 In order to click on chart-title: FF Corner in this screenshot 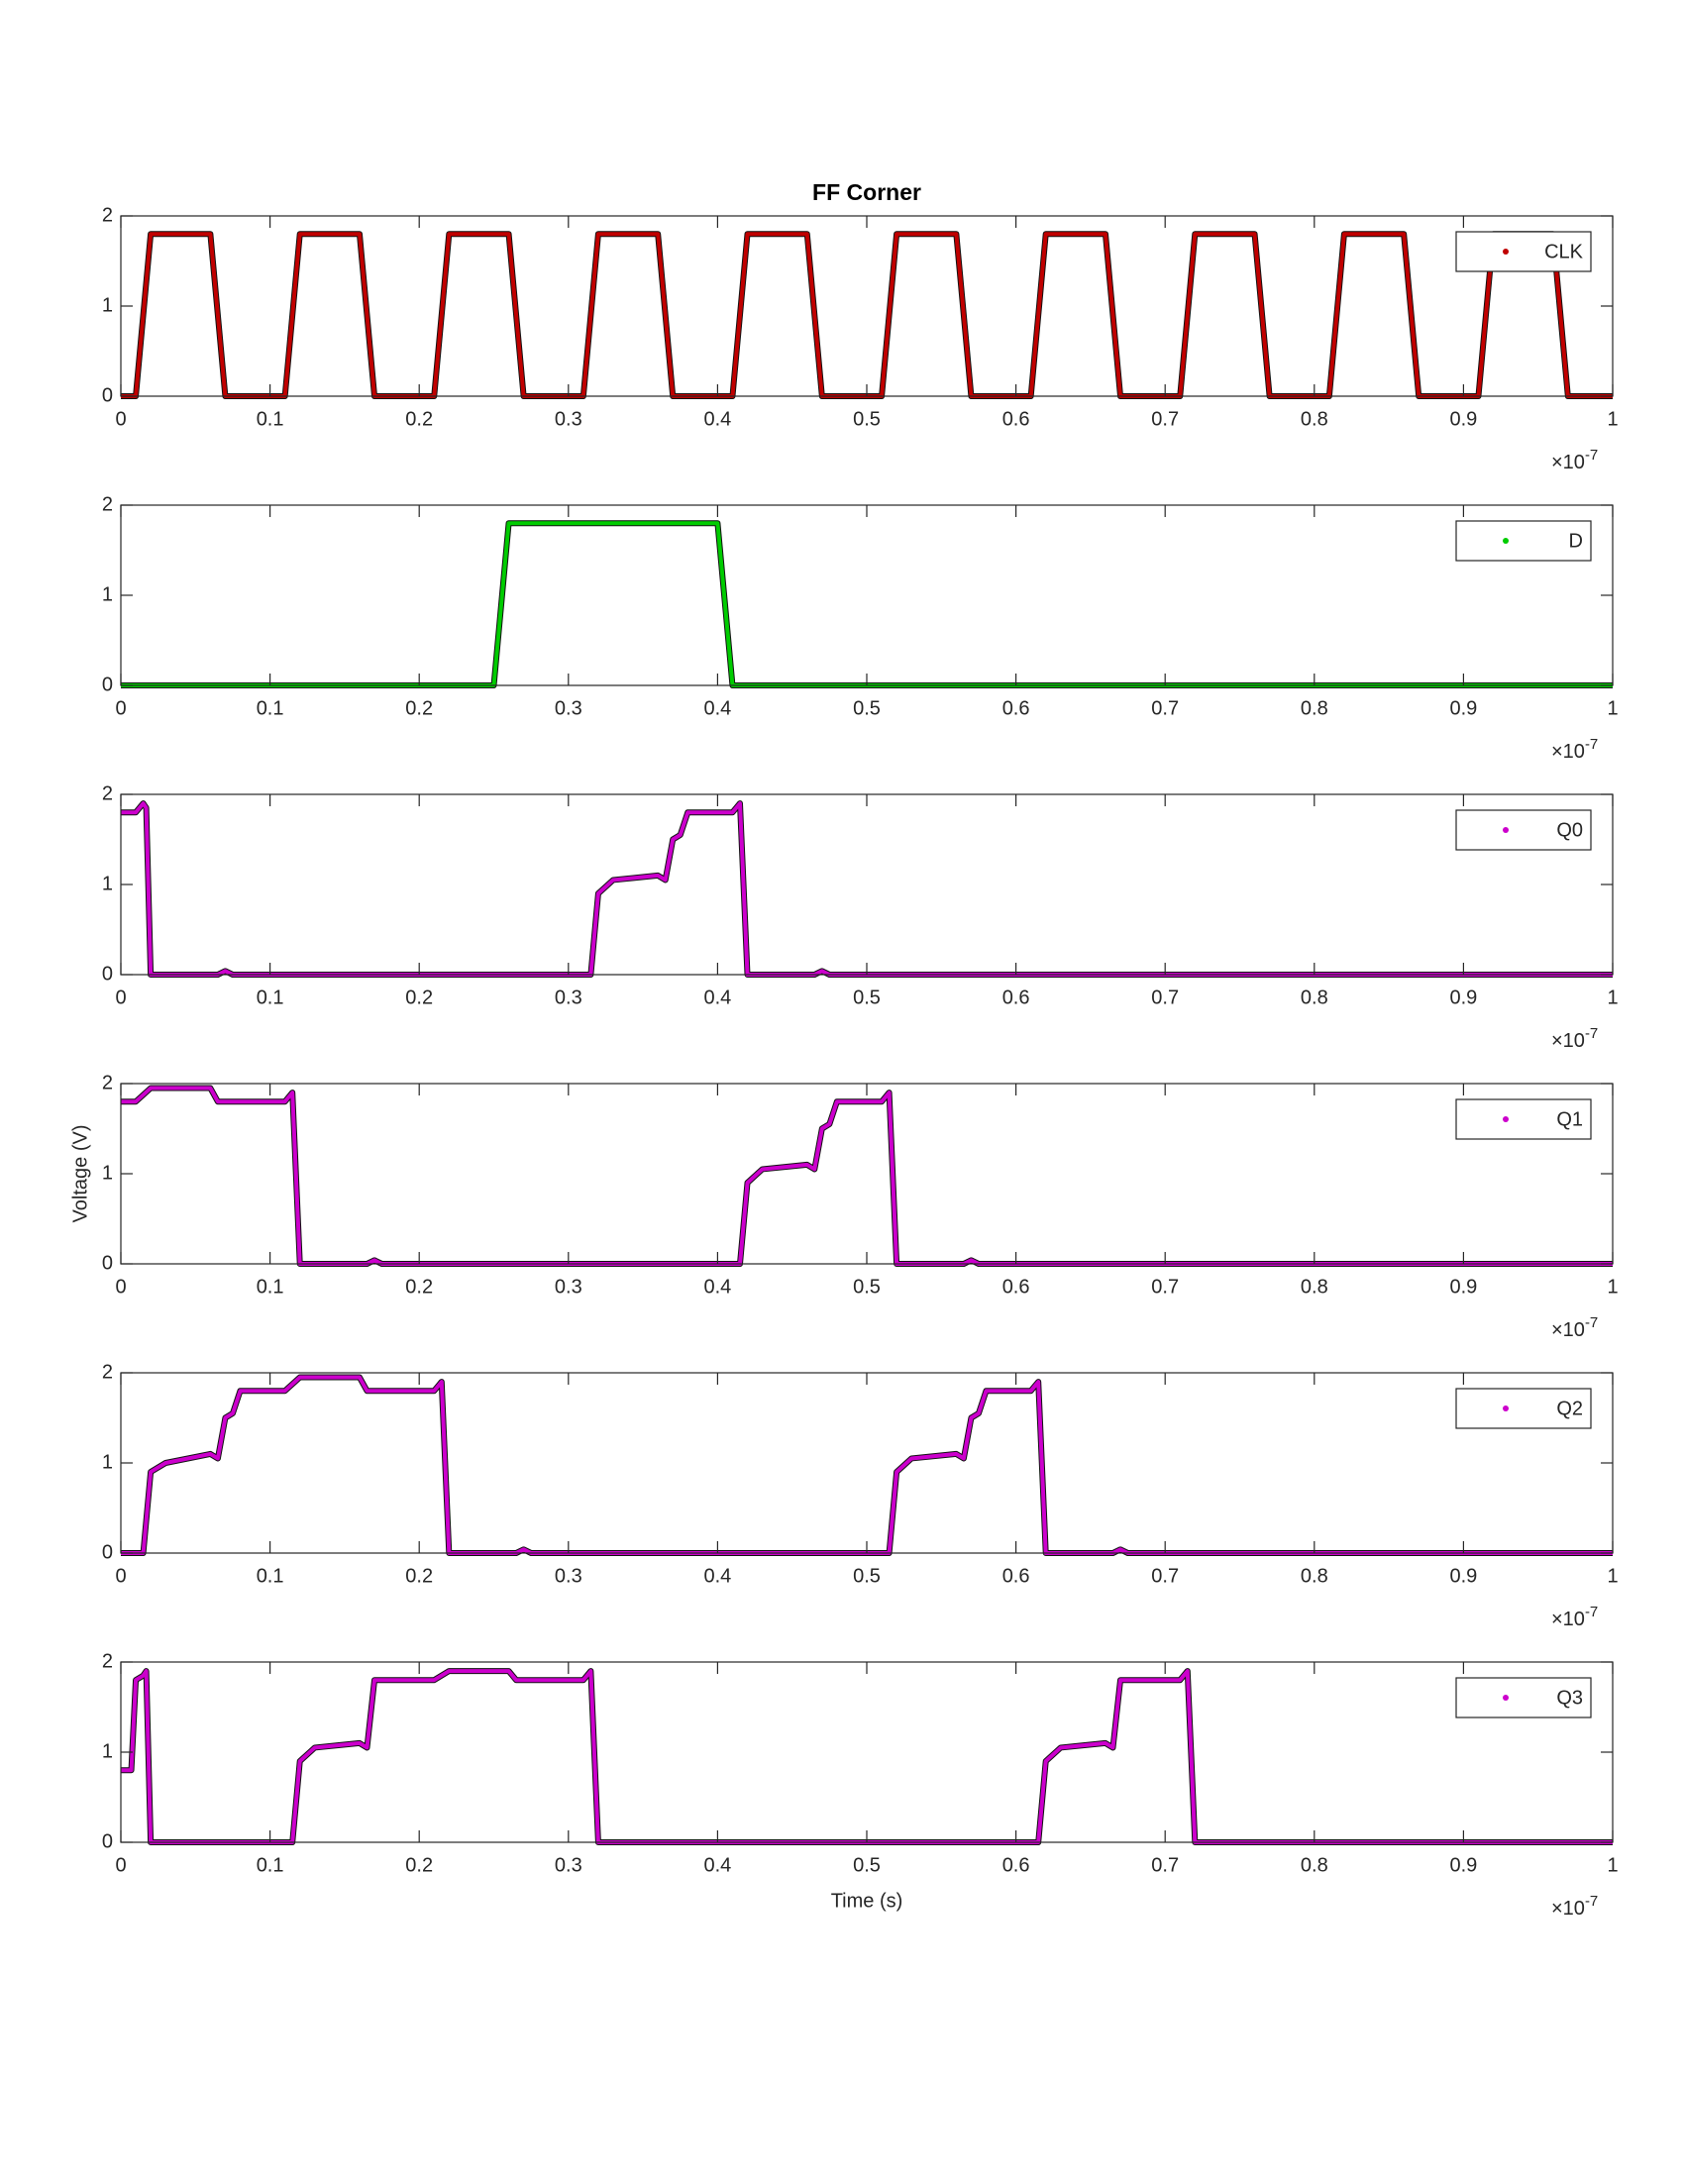, I will do `click(866, 192)`.